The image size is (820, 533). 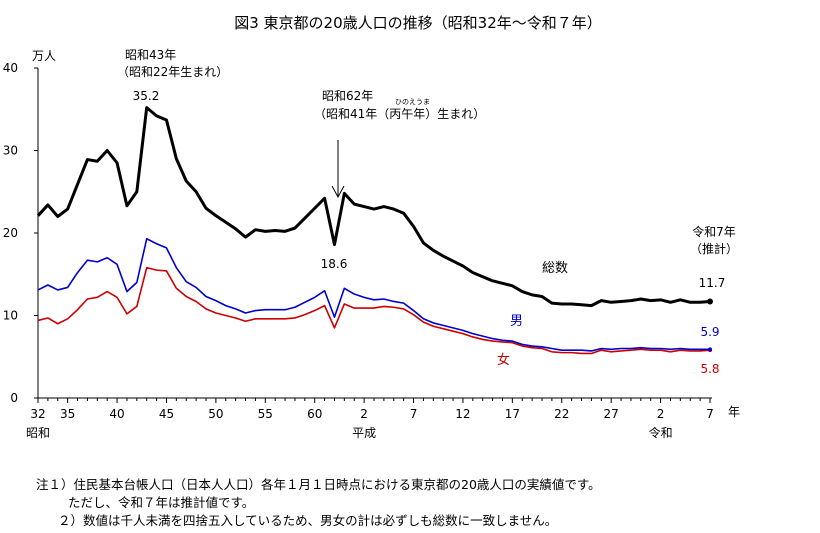 I want to click on era-label: 令和, so click(x=661, y=432).